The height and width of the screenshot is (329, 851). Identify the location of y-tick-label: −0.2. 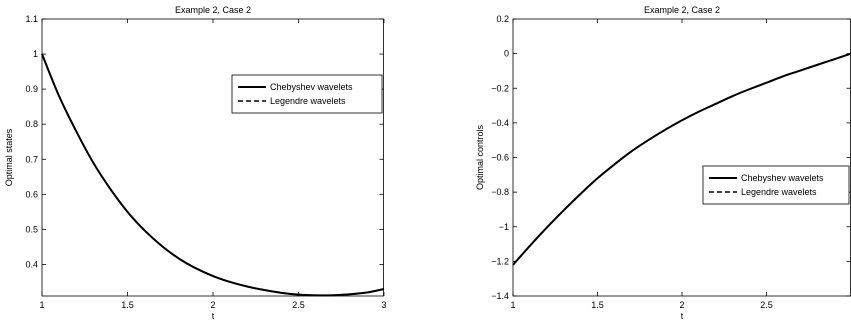
(500, 88).